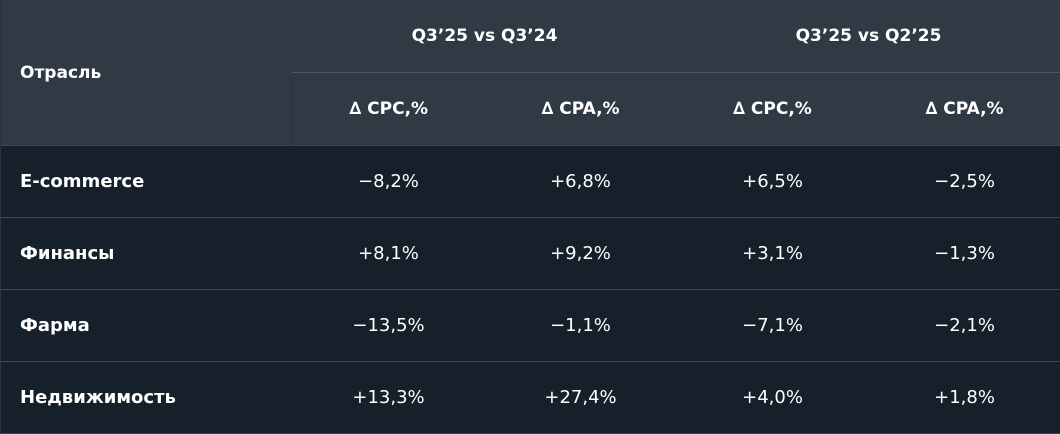  I want to click on value-cell: +8,1%, so click(389, 254).